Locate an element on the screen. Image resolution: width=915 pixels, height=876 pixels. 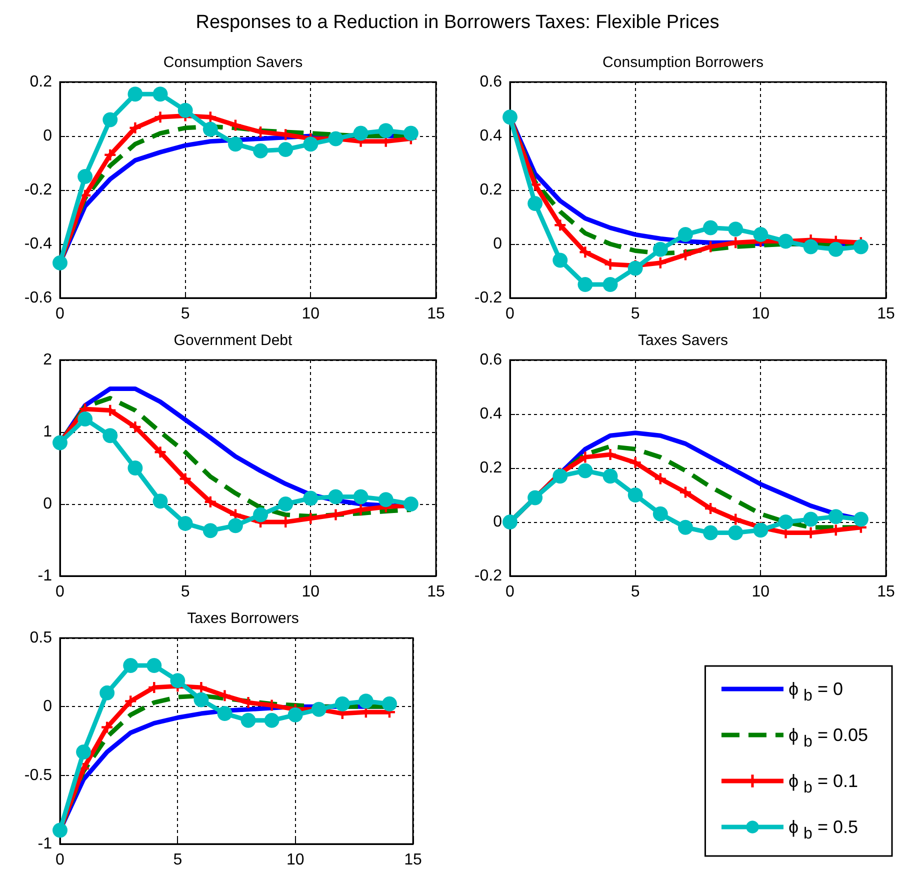
y-tick-label: 2 is located at coordinates (47, 360).